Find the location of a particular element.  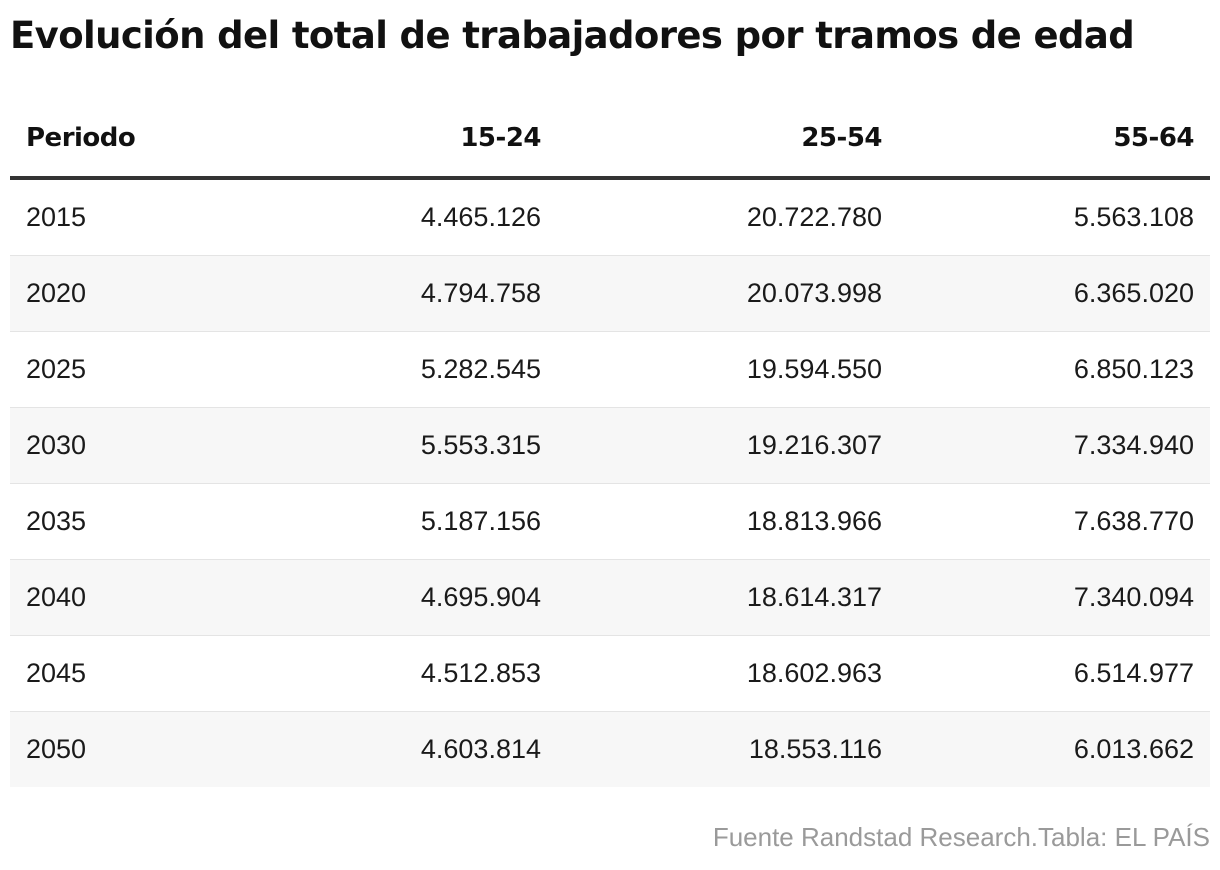

table-row: 2035 5.187.156 18.813.966 7.638.770 is located at coordinates (610, 521).